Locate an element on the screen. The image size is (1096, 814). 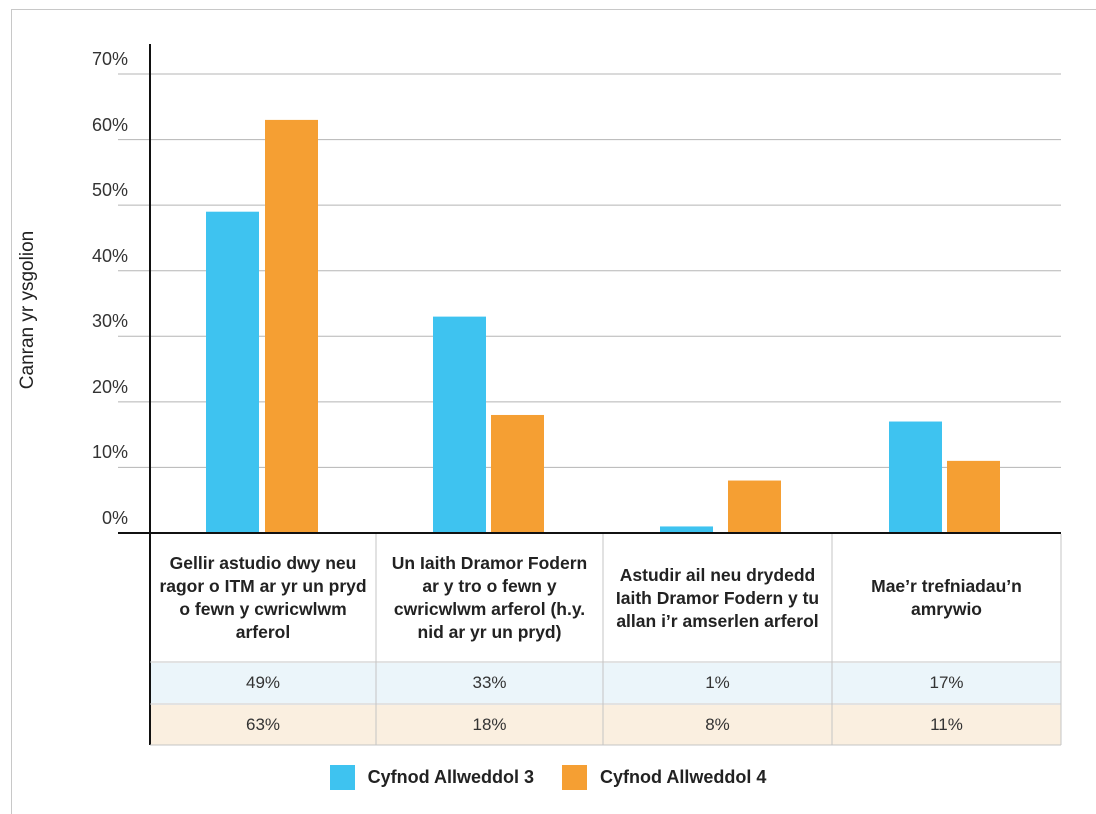
data-label-ks3: 33% is located at coordinates (489, 682).